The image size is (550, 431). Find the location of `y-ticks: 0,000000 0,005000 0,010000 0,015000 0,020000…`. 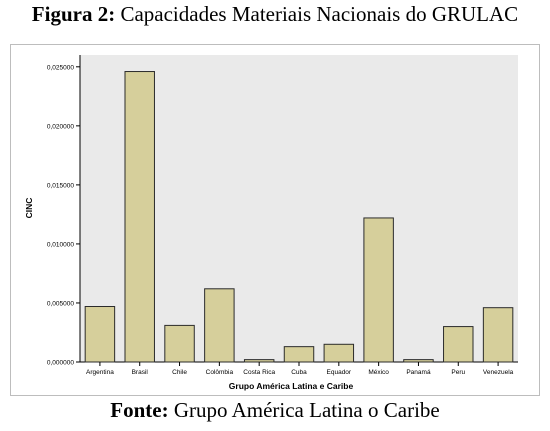

y-ticks: 0,000000 0,005000 0,010000 0,015000 0,020000… is located at coordinates (63, 215).